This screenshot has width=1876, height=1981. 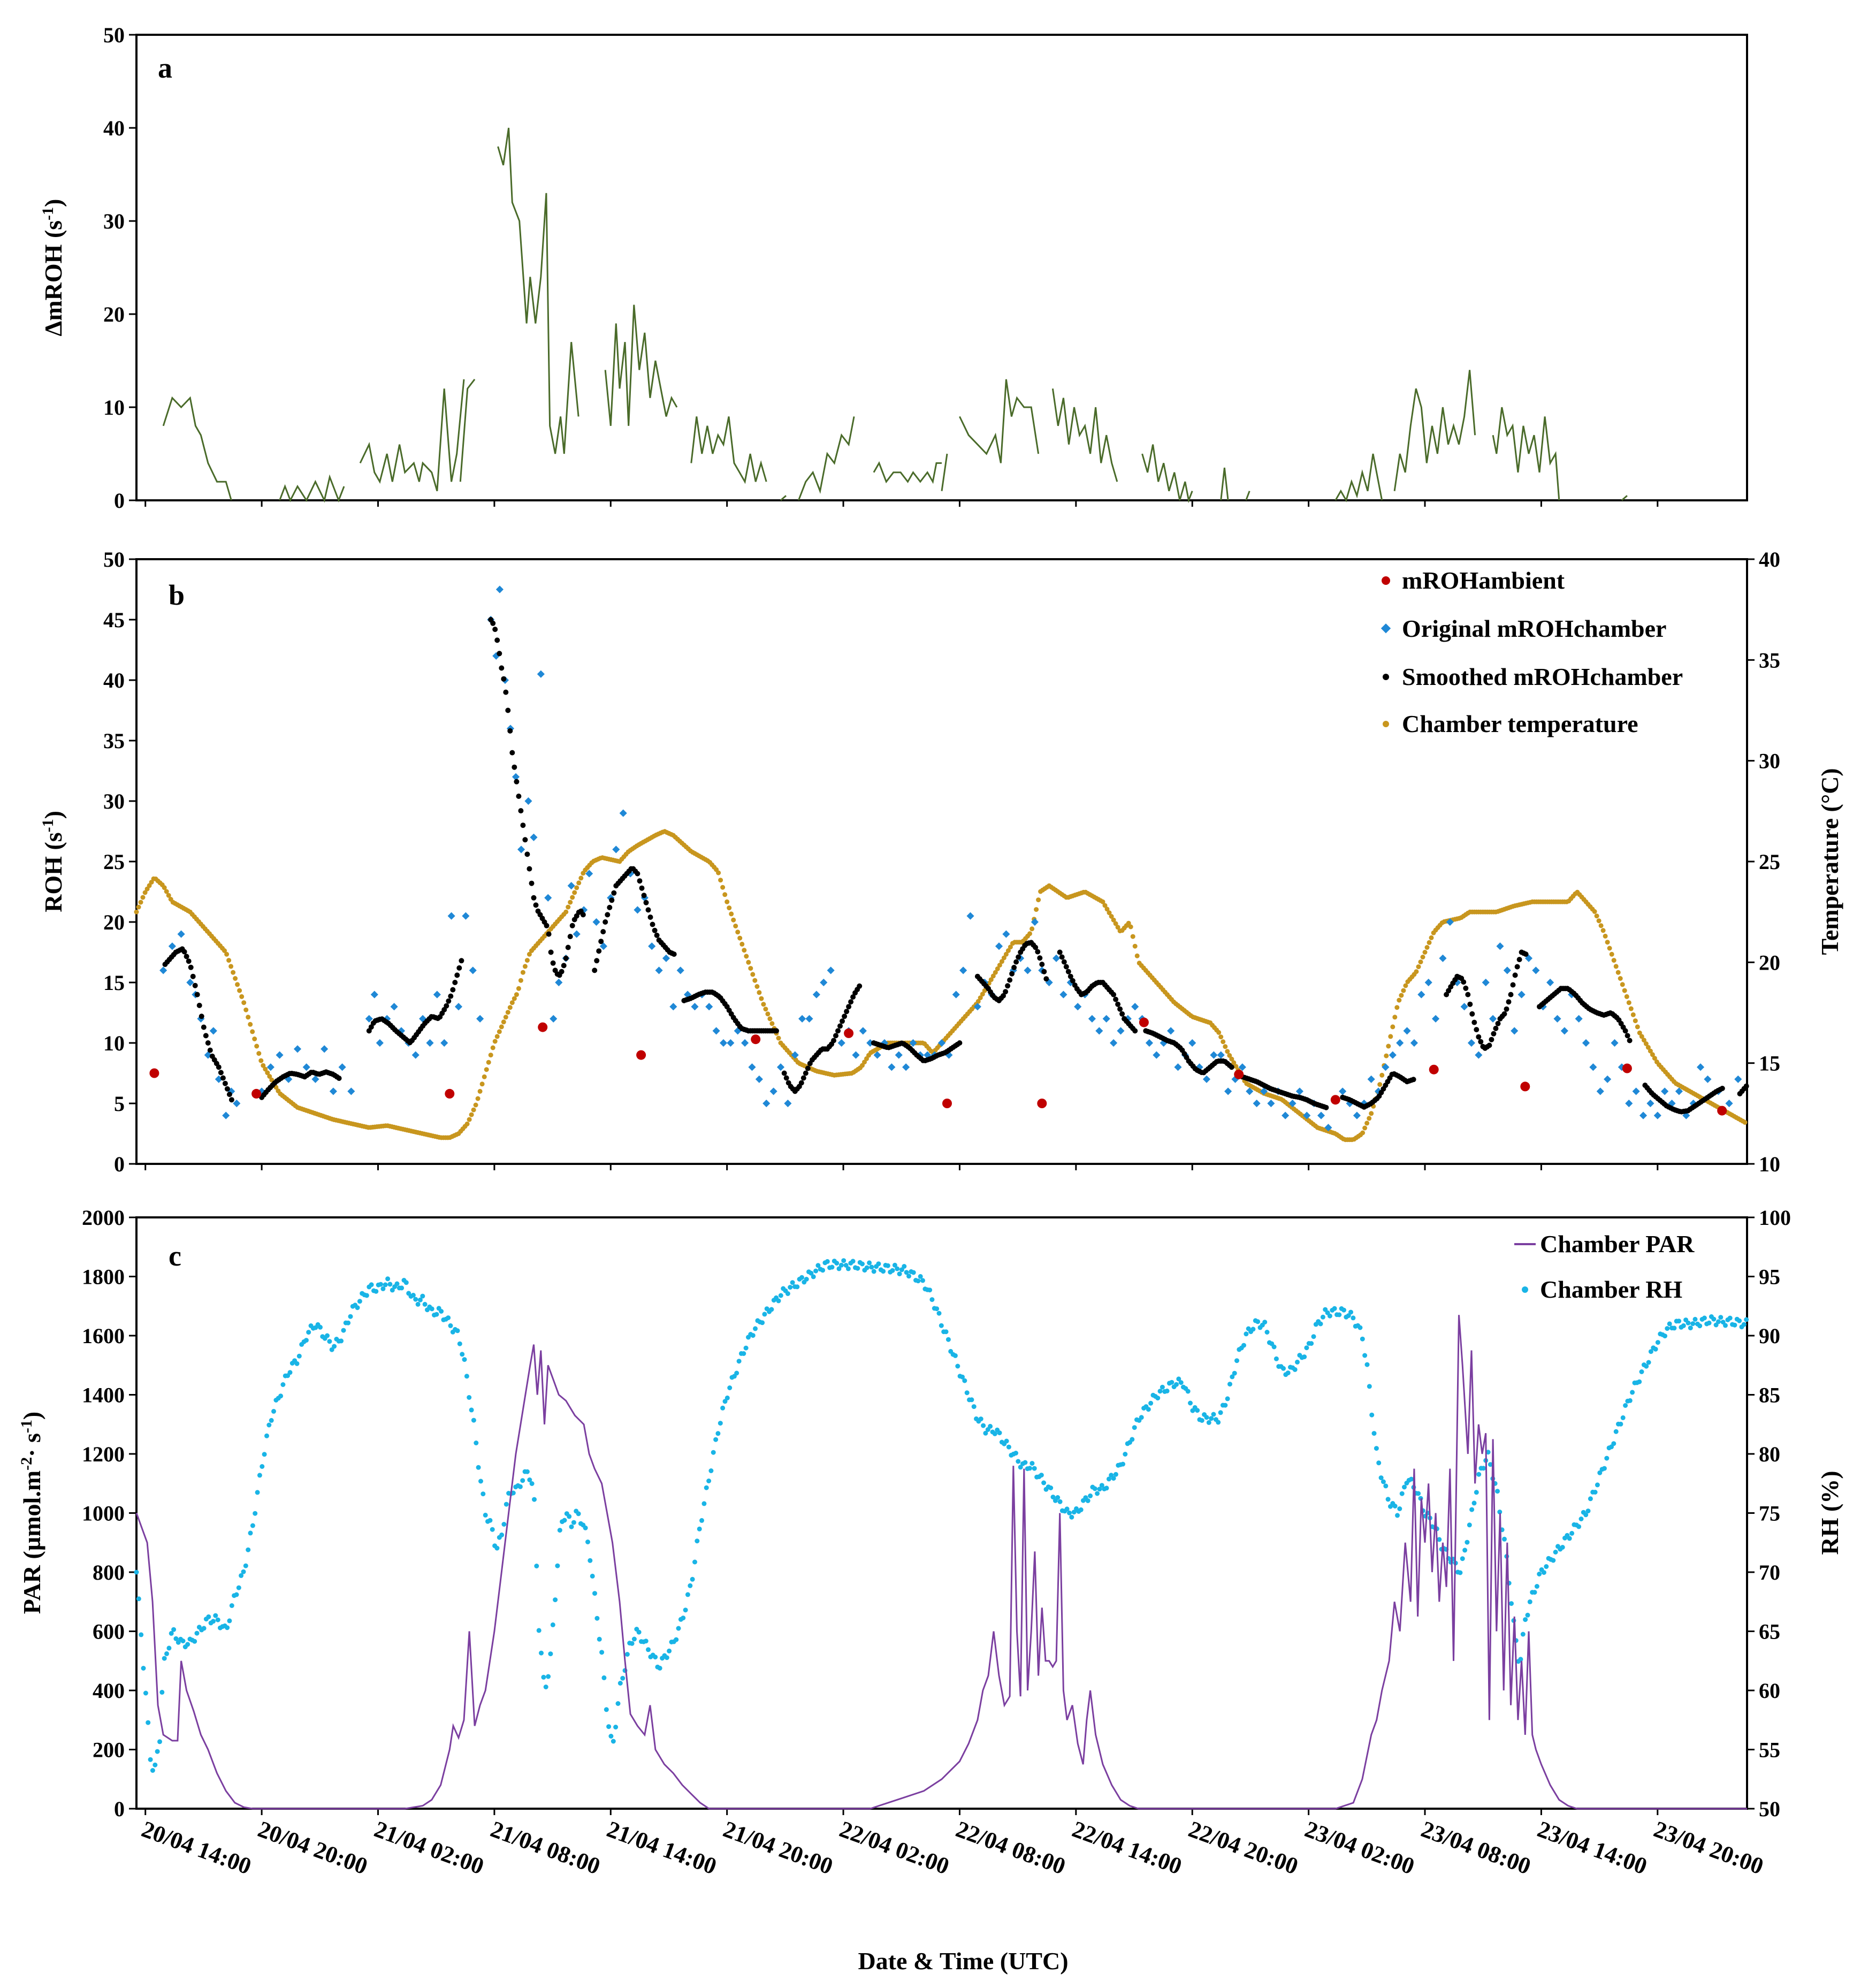 I want to click on x-tick-label: 23/04 20:00, so click(x=1708, y=1847).